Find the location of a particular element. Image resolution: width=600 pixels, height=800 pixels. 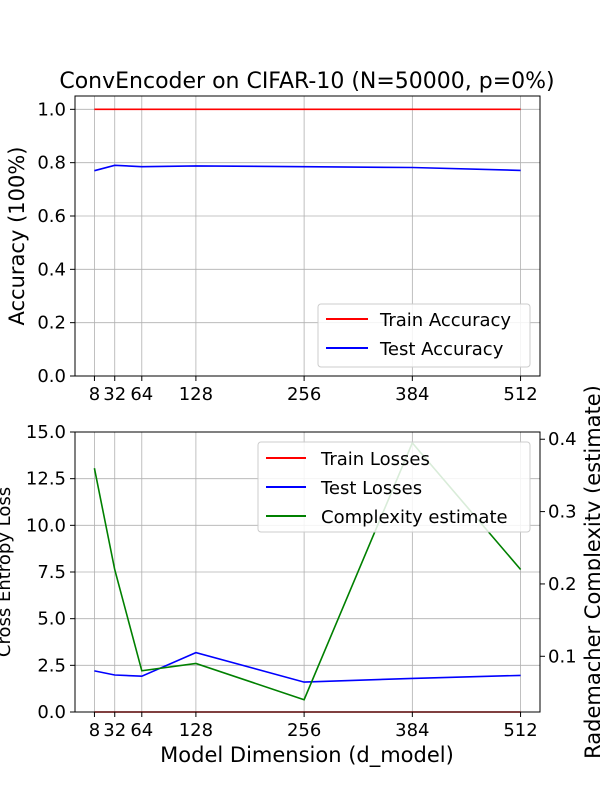

y-tick-label: 0.8 is located at coordinates (51, 163).